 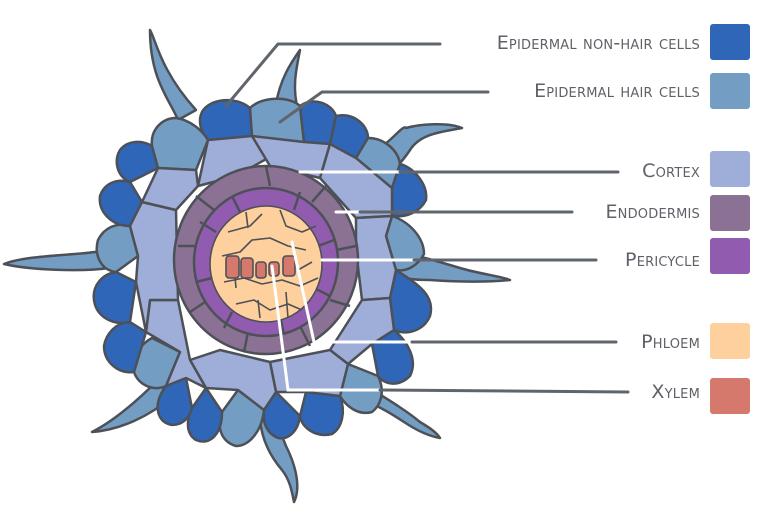 I want to click on leader-xylem, so click(x=326, y=328).